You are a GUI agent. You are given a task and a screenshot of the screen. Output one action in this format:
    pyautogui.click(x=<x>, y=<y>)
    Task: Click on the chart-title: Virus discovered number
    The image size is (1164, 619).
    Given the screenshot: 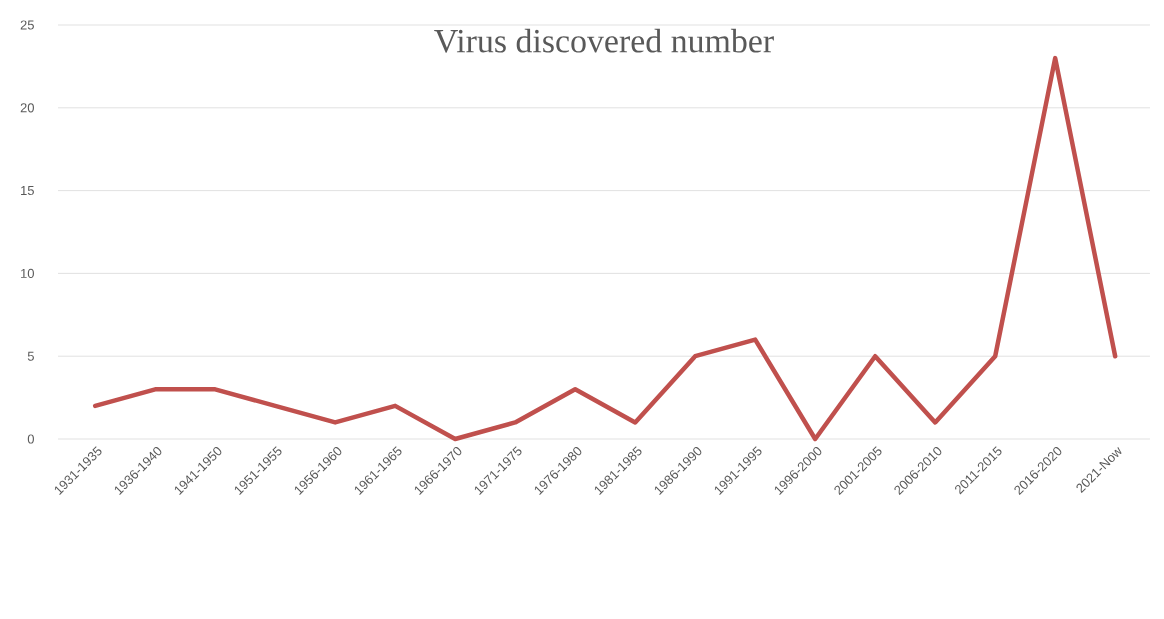 What is the action you would take?
    pyautogui.click(x=604, y=40)
    